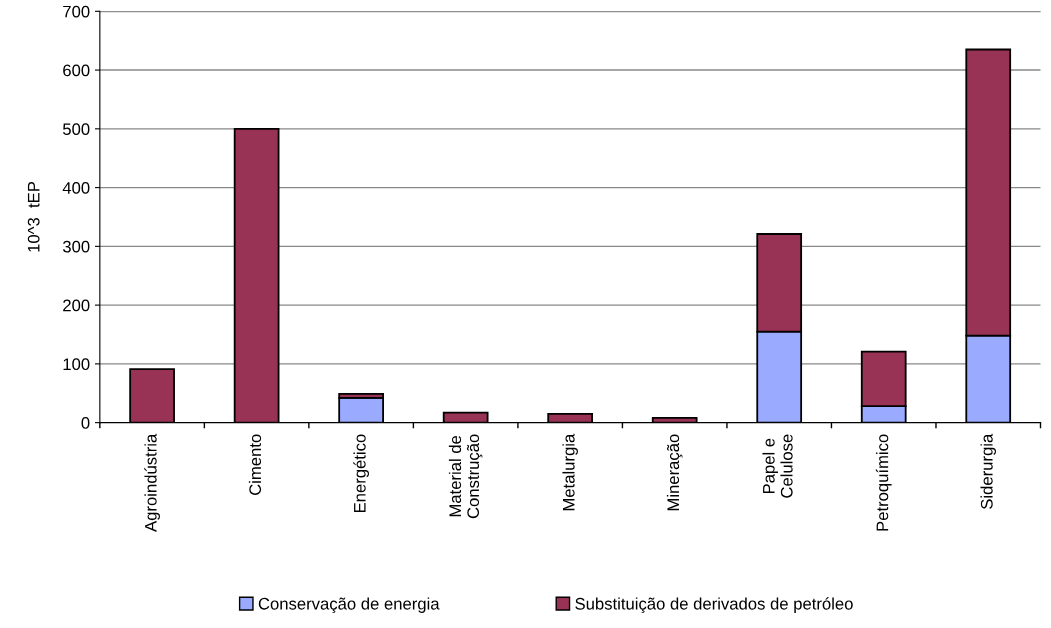 This screenshot has height=628, width=1051. What do you see at coordinates (465, 476) in the screenshot?
I see `x-tick-label: Material de Construção` at bounding box center [465, 476].